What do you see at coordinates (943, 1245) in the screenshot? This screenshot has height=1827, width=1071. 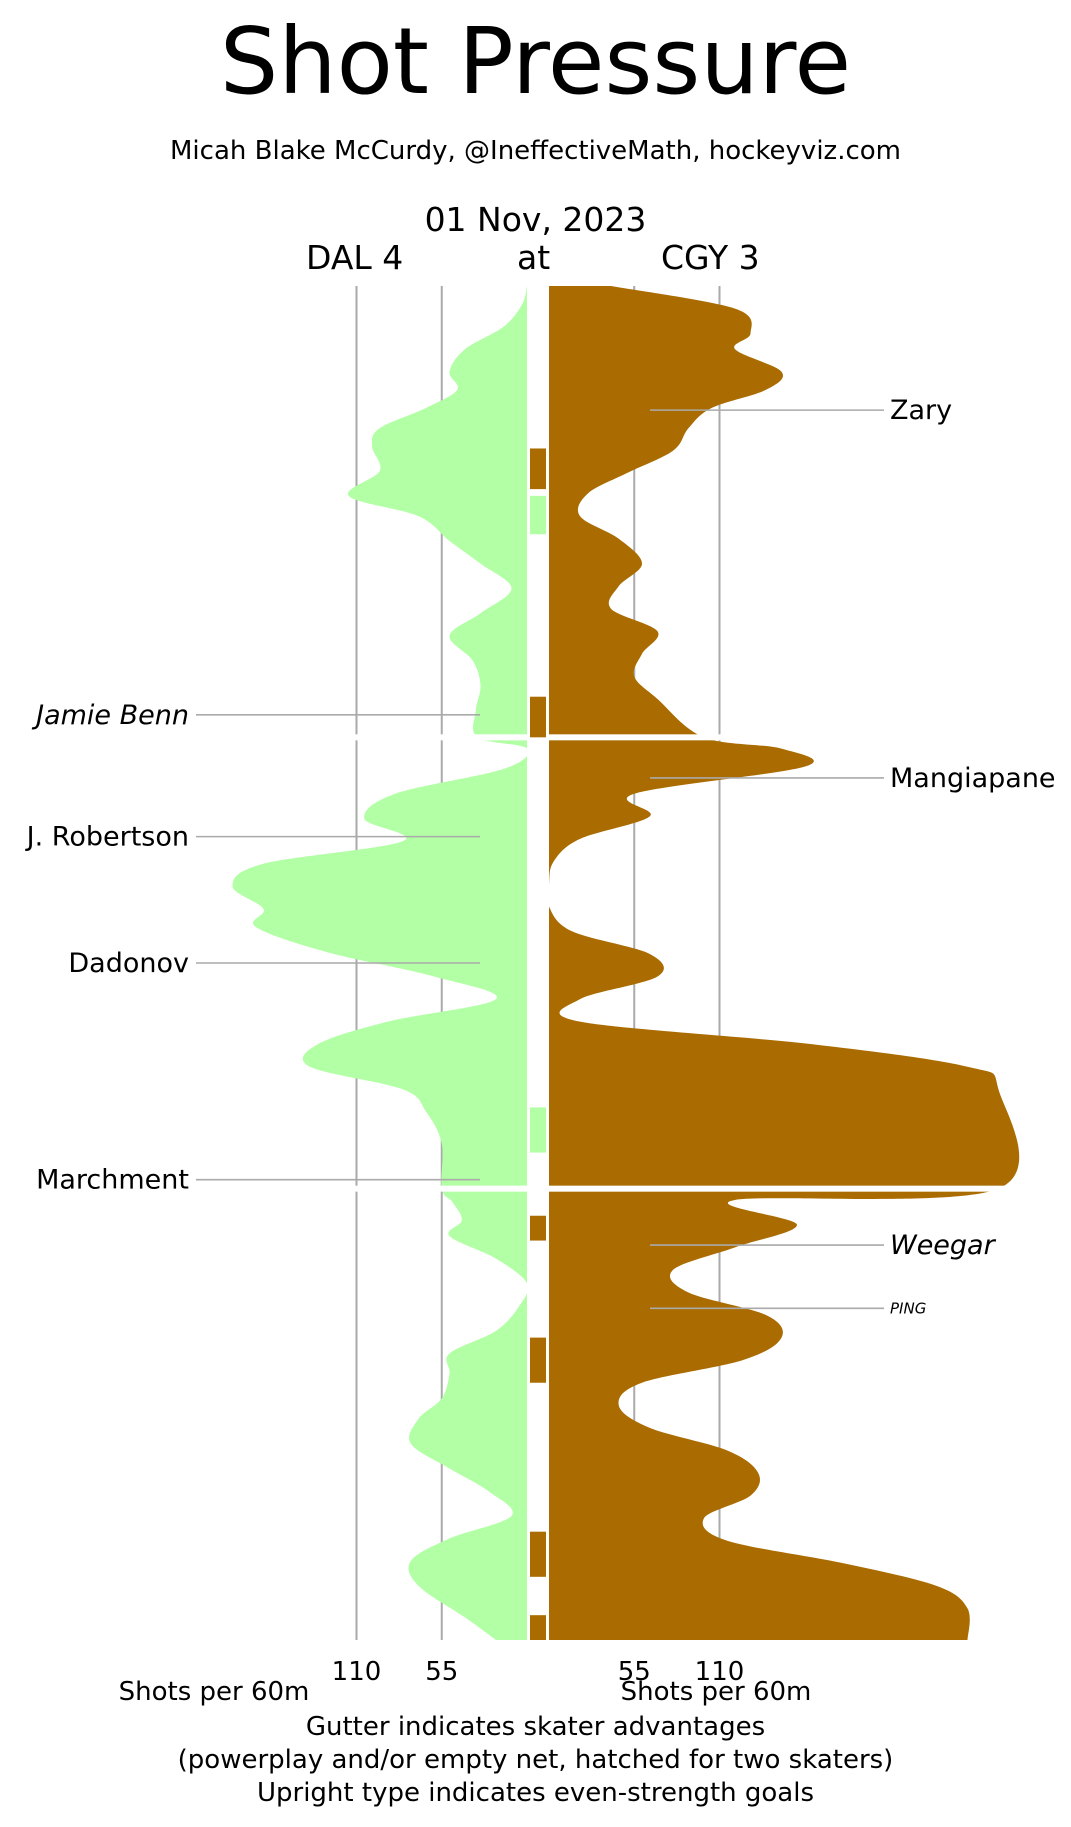 I see `goal-label-6: Weegar` at bounding box center [943, 1245].